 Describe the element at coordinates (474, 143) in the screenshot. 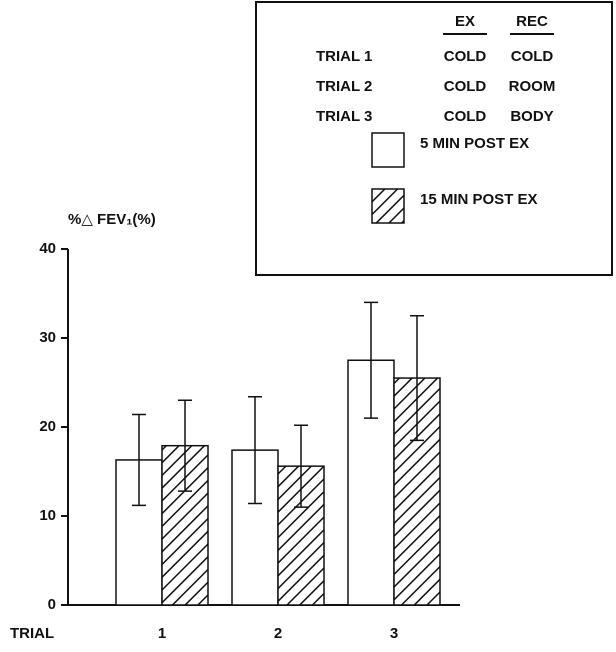

I see `legend-label: 5 MIN POST EX` at that location.